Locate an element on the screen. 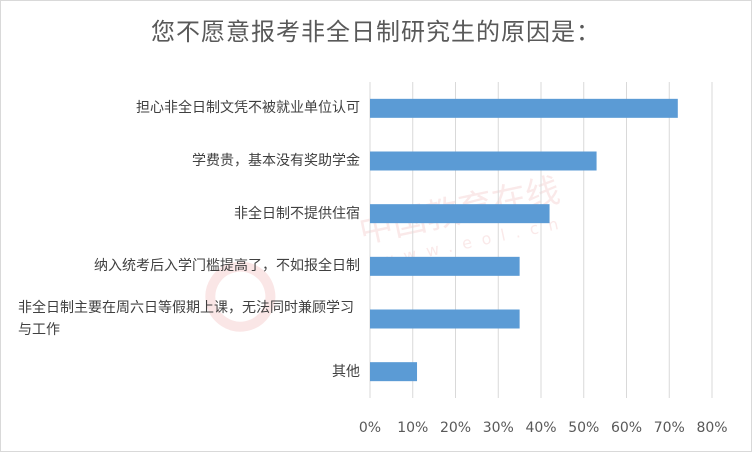  category-label: 纳入统考后入学门槛提高了，不如报全日制 is located at coordinates (227, 266).